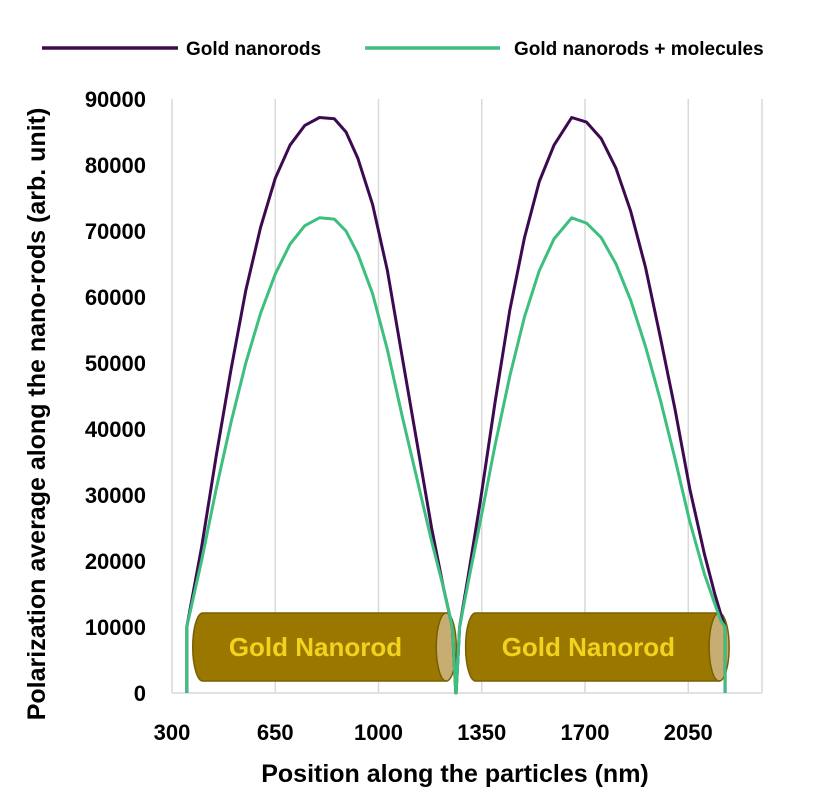 The height and width of the screenshot is (812, 834). What do you see at coordinates (115, 561) in the screenshot?
I see `y-tick-label: 20000` at bounding box center [115, 561].